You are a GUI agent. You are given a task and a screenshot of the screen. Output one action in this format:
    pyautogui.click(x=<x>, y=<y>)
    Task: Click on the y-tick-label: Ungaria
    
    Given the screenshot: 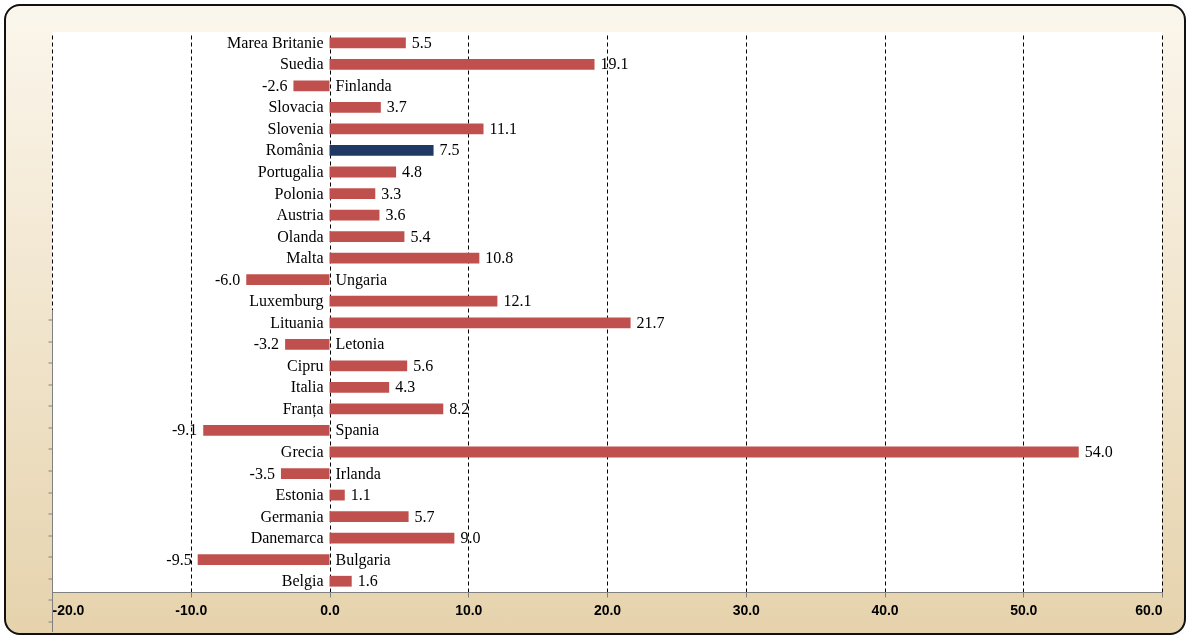 What is the action you would take?
    pyautogui.click(x=361, y=279)
    